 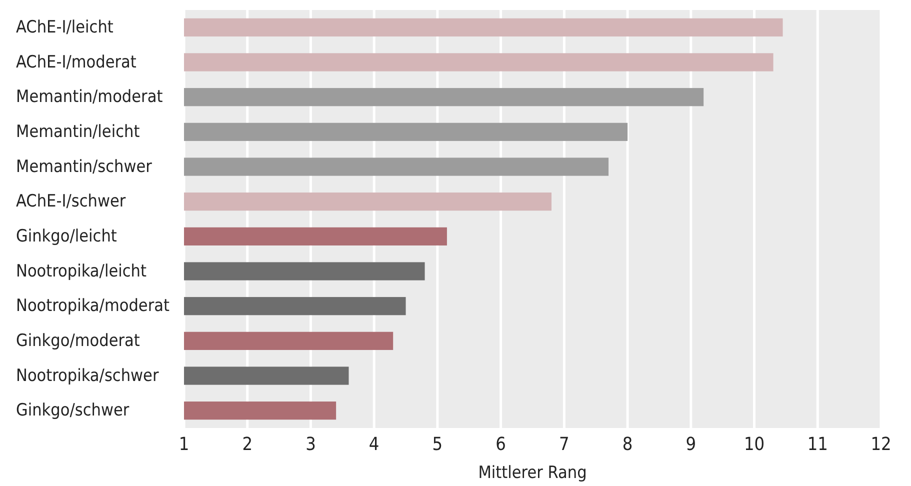 What do you see at coordinates (754, 444) in the screenshot?
I see `x-tick-label: 10` at bounding box center [754, 444].